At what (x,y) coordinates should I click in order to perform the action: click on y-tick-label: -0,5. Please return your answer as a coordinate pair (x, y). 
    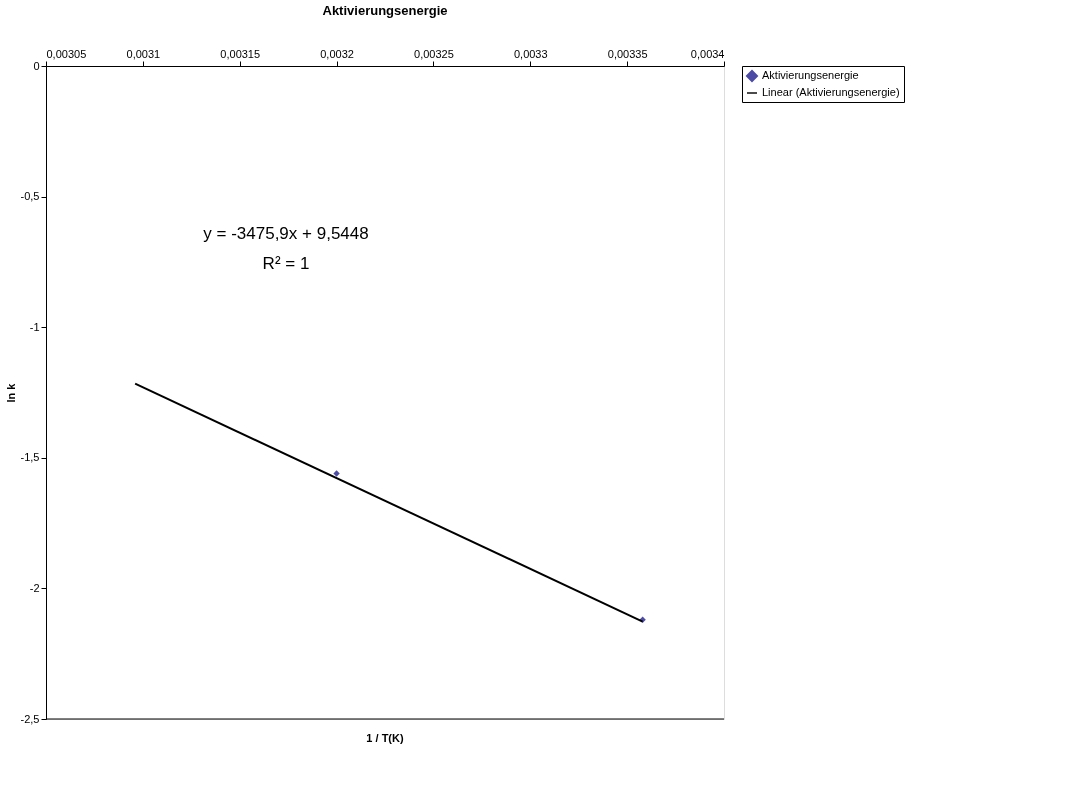
    Looking at the image, I should click on (30, 196).